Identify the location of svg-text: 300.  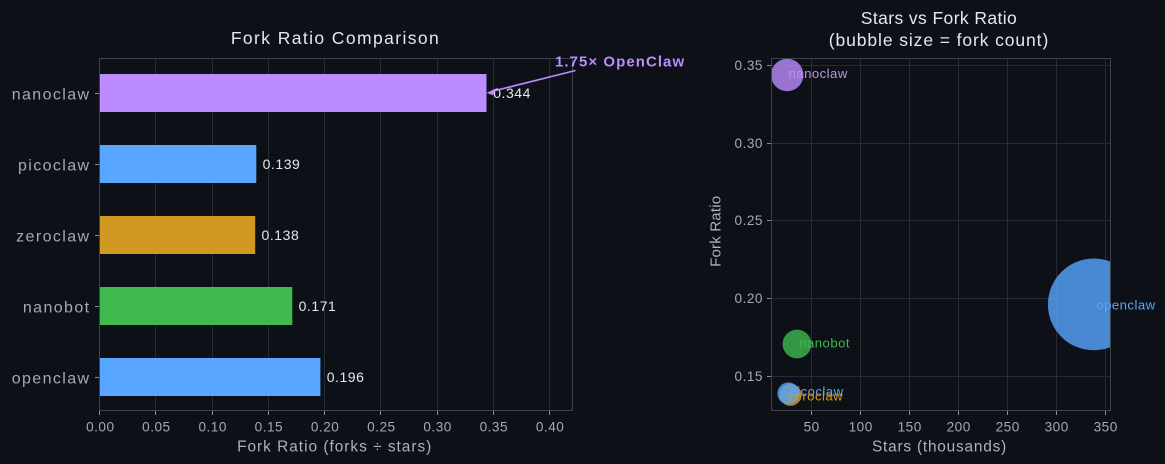
(1057, 427).